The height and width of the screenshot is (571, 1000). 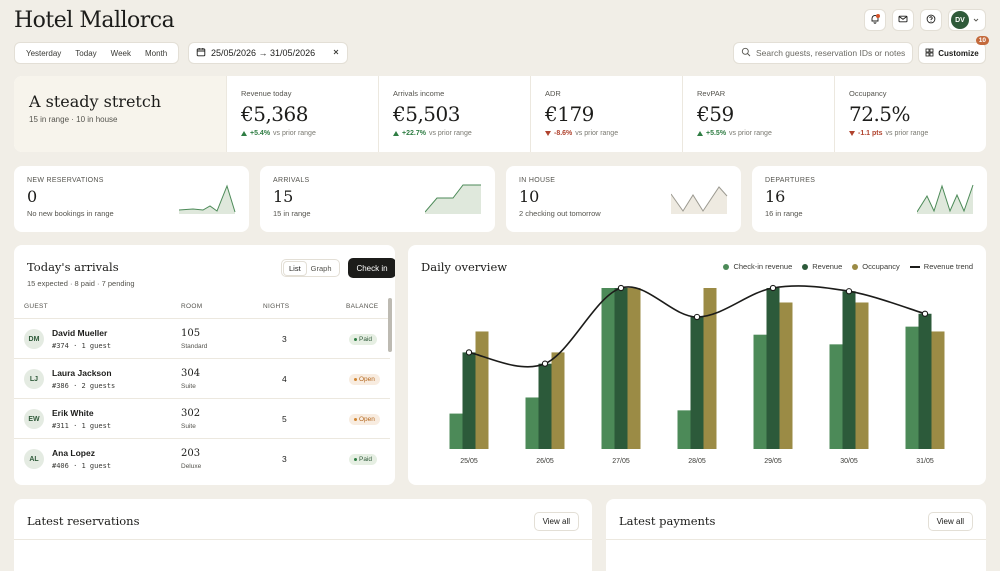 What do you see at coordinates (950, 521) in the screenshot?
I see `view-all-payments-button: View all` at bounding box center [950, 521].